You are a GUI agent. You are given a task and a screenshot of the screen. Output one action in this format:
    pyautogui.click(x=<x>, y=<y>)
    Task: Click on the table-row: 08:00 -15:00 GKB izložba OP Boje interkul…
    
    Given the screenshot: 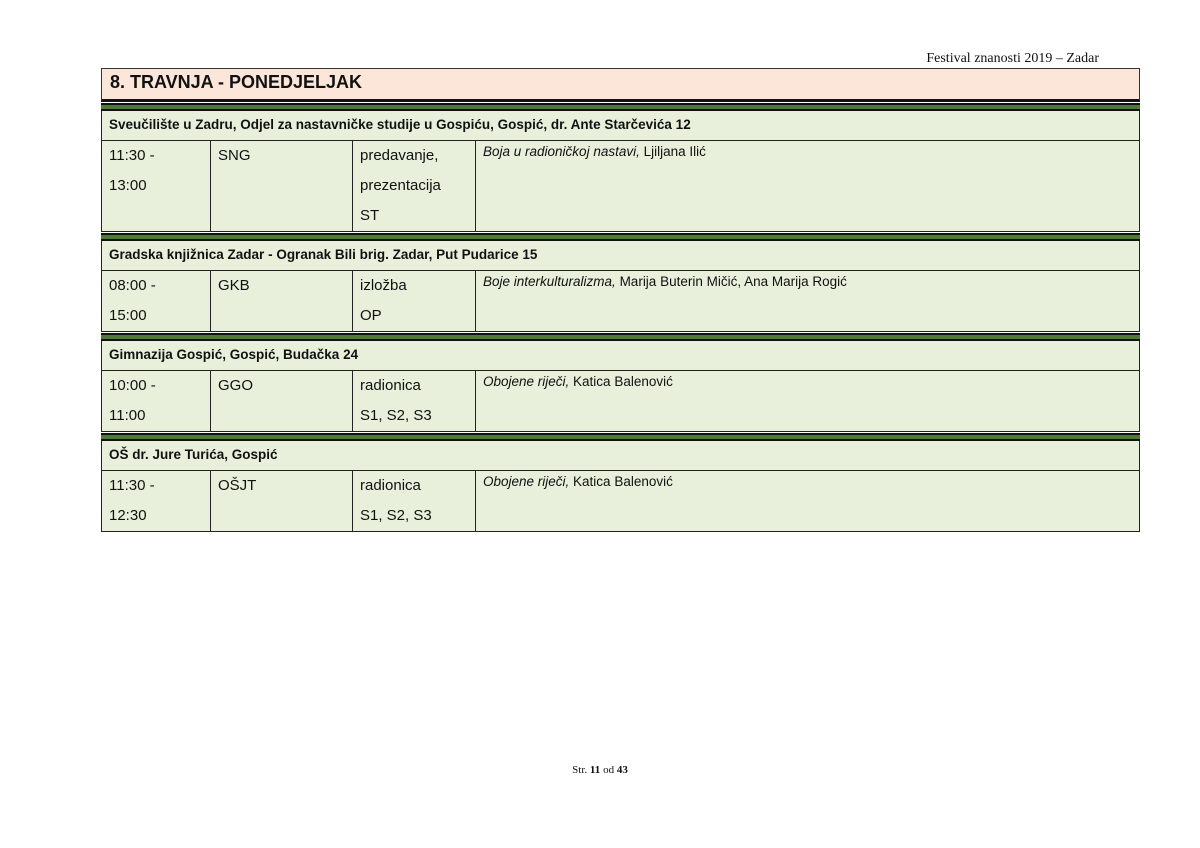 What is the action you would take?
    pyautogui.click(x=620, y=301)
    